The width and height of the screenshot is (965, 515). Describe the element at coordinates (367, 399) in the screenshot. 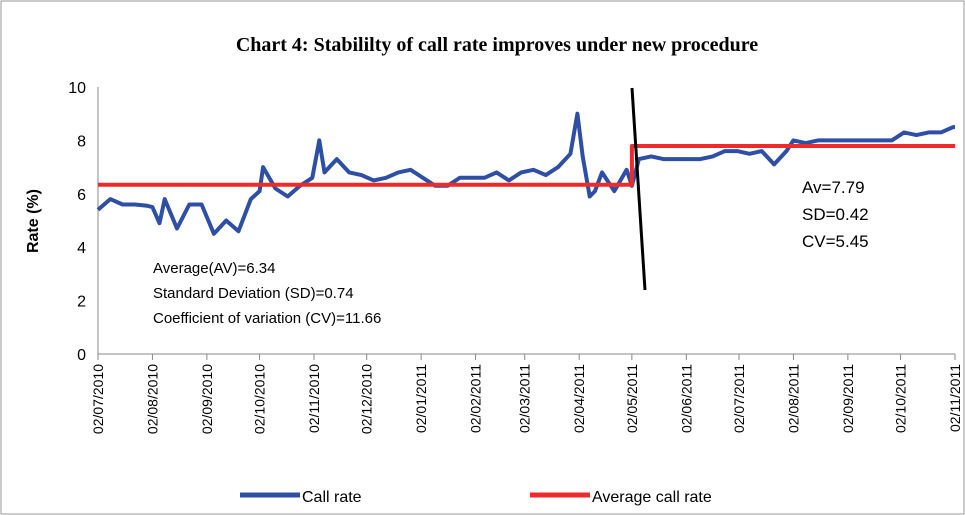

I see `x-tick-label: 02/12/2010` at that location.